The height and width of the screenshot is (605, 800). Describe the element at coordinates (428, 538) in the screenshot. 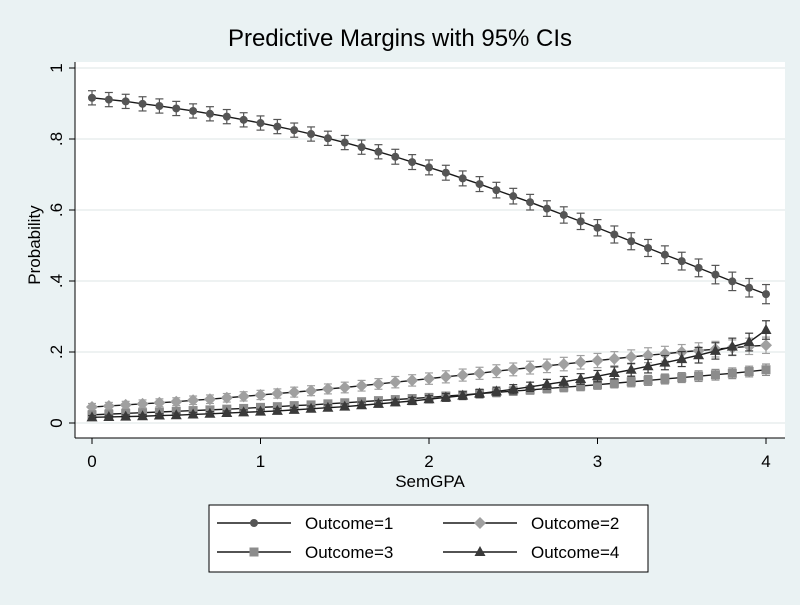

I see `legend: Outcome=1 Outcome=2 Outcome=3 Outcome=4` at that location.